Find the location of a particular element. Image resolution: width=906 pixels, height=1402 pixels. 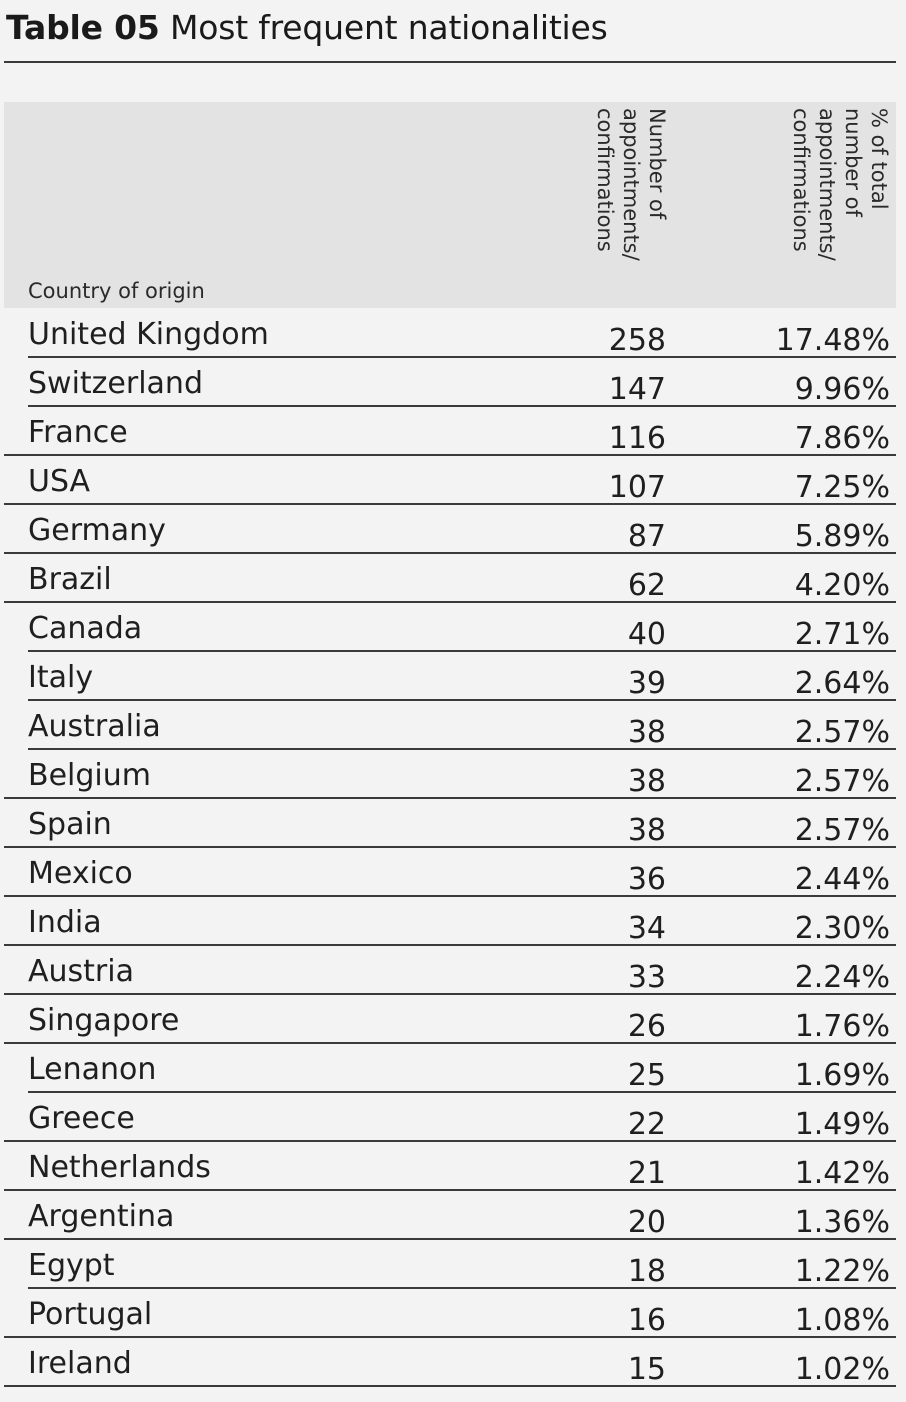

country-cell: Lenanon is located at coordinates (92, 1069).